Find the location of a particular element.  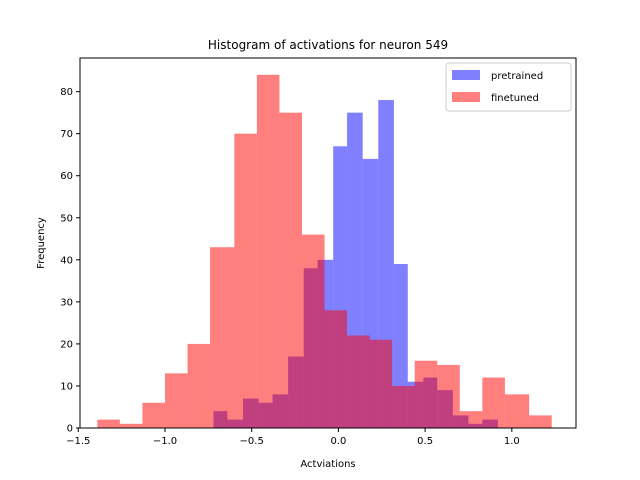

x-axis-ticks: −1.5 −1.0 −0.5 0.0 0.5 1.0 is located at coordinates (293, 437).